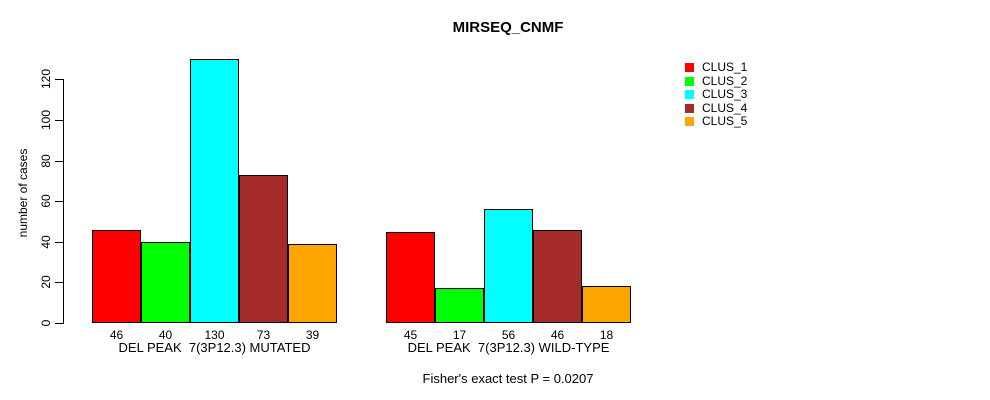 The height and width of the screenshot is (400, 990). Describe the element at coordinates (508, 335) in the screenshot. I see `bar-value-label: 56` at that location.